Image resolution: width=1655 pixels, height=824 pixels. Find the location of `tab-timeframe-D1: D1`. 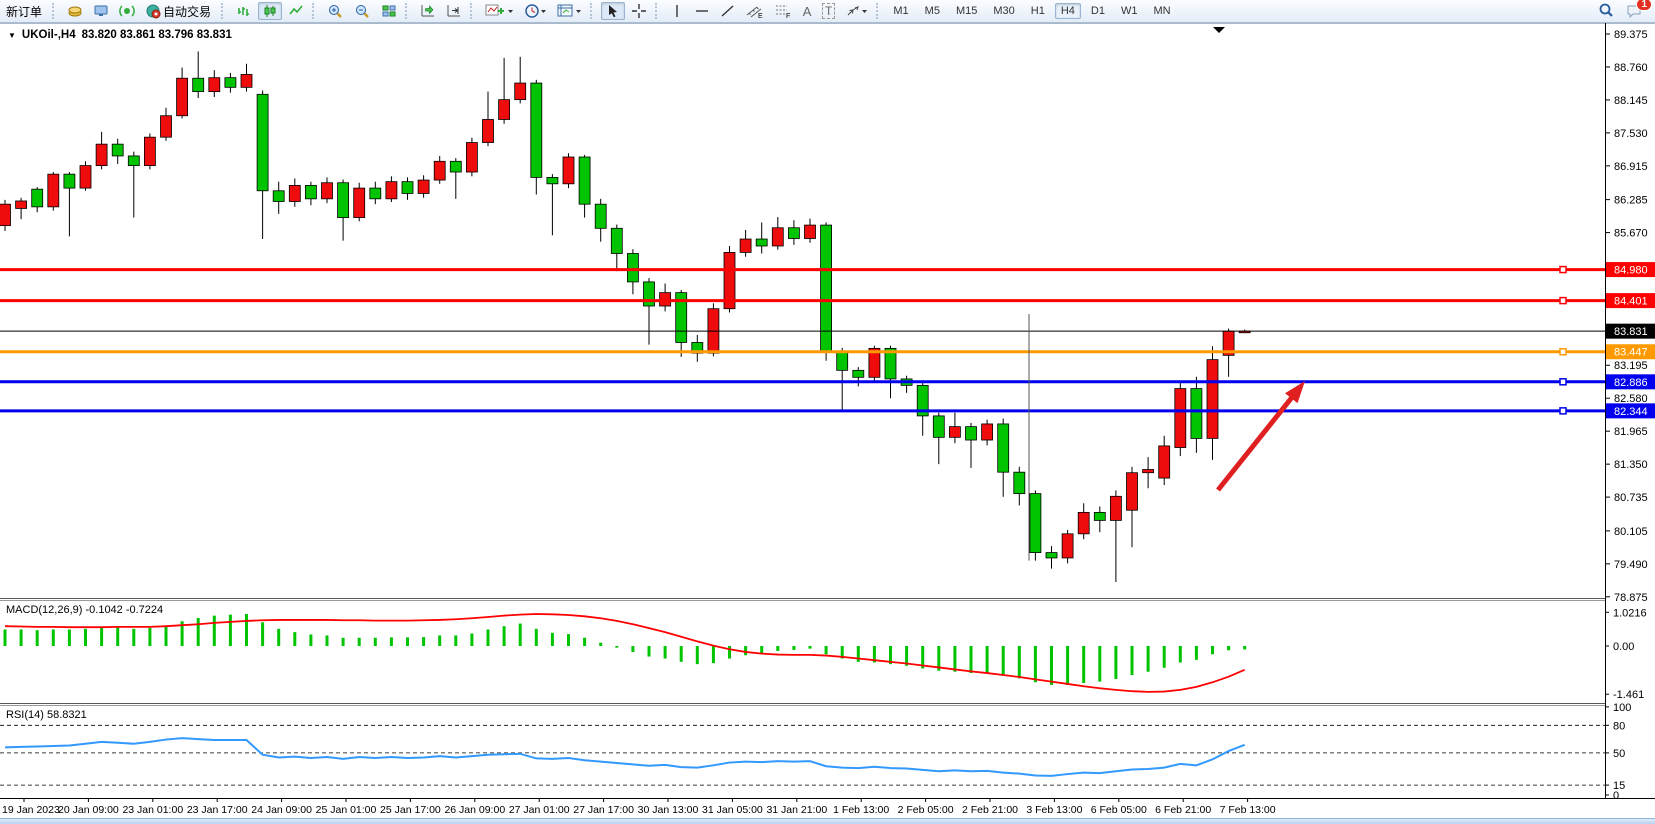

tab-timeframe-D1: D1 is located at coordinates (1097, 11).